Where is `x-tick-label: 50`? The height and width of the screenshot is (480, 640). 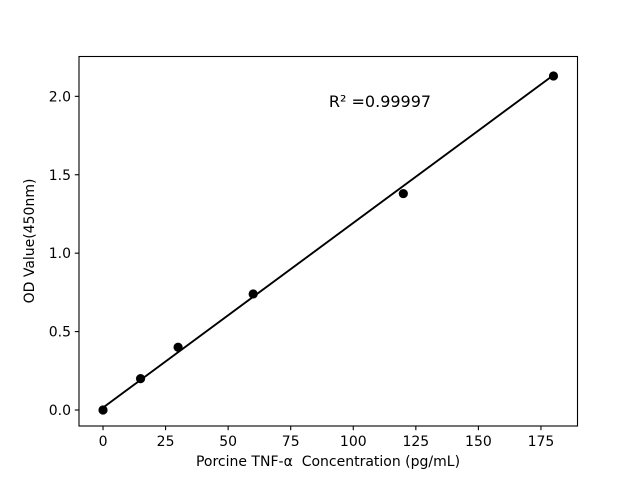
x-tick-label: 50 is located at coordinates (228, 442).